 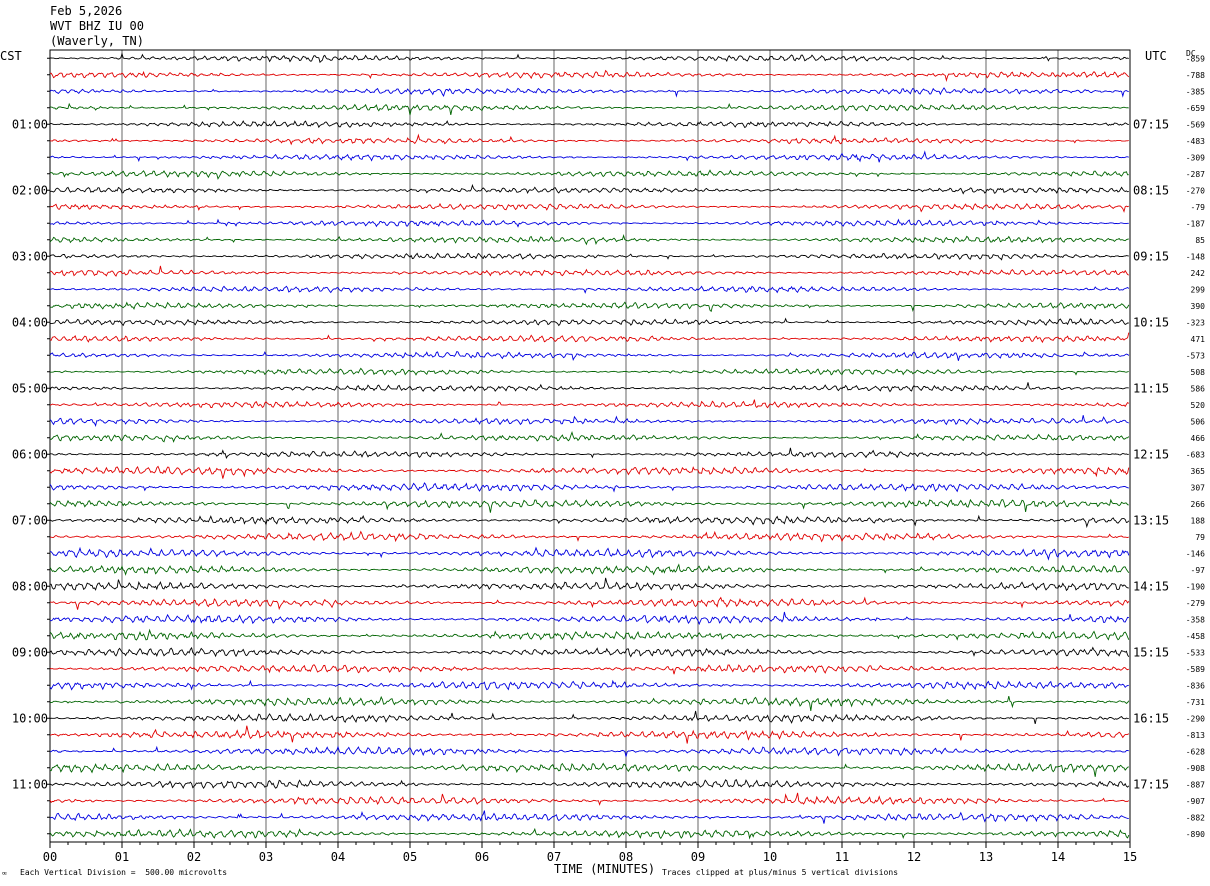 I want to click on dc-offset-value: -569, so click(x=1195, y=124).